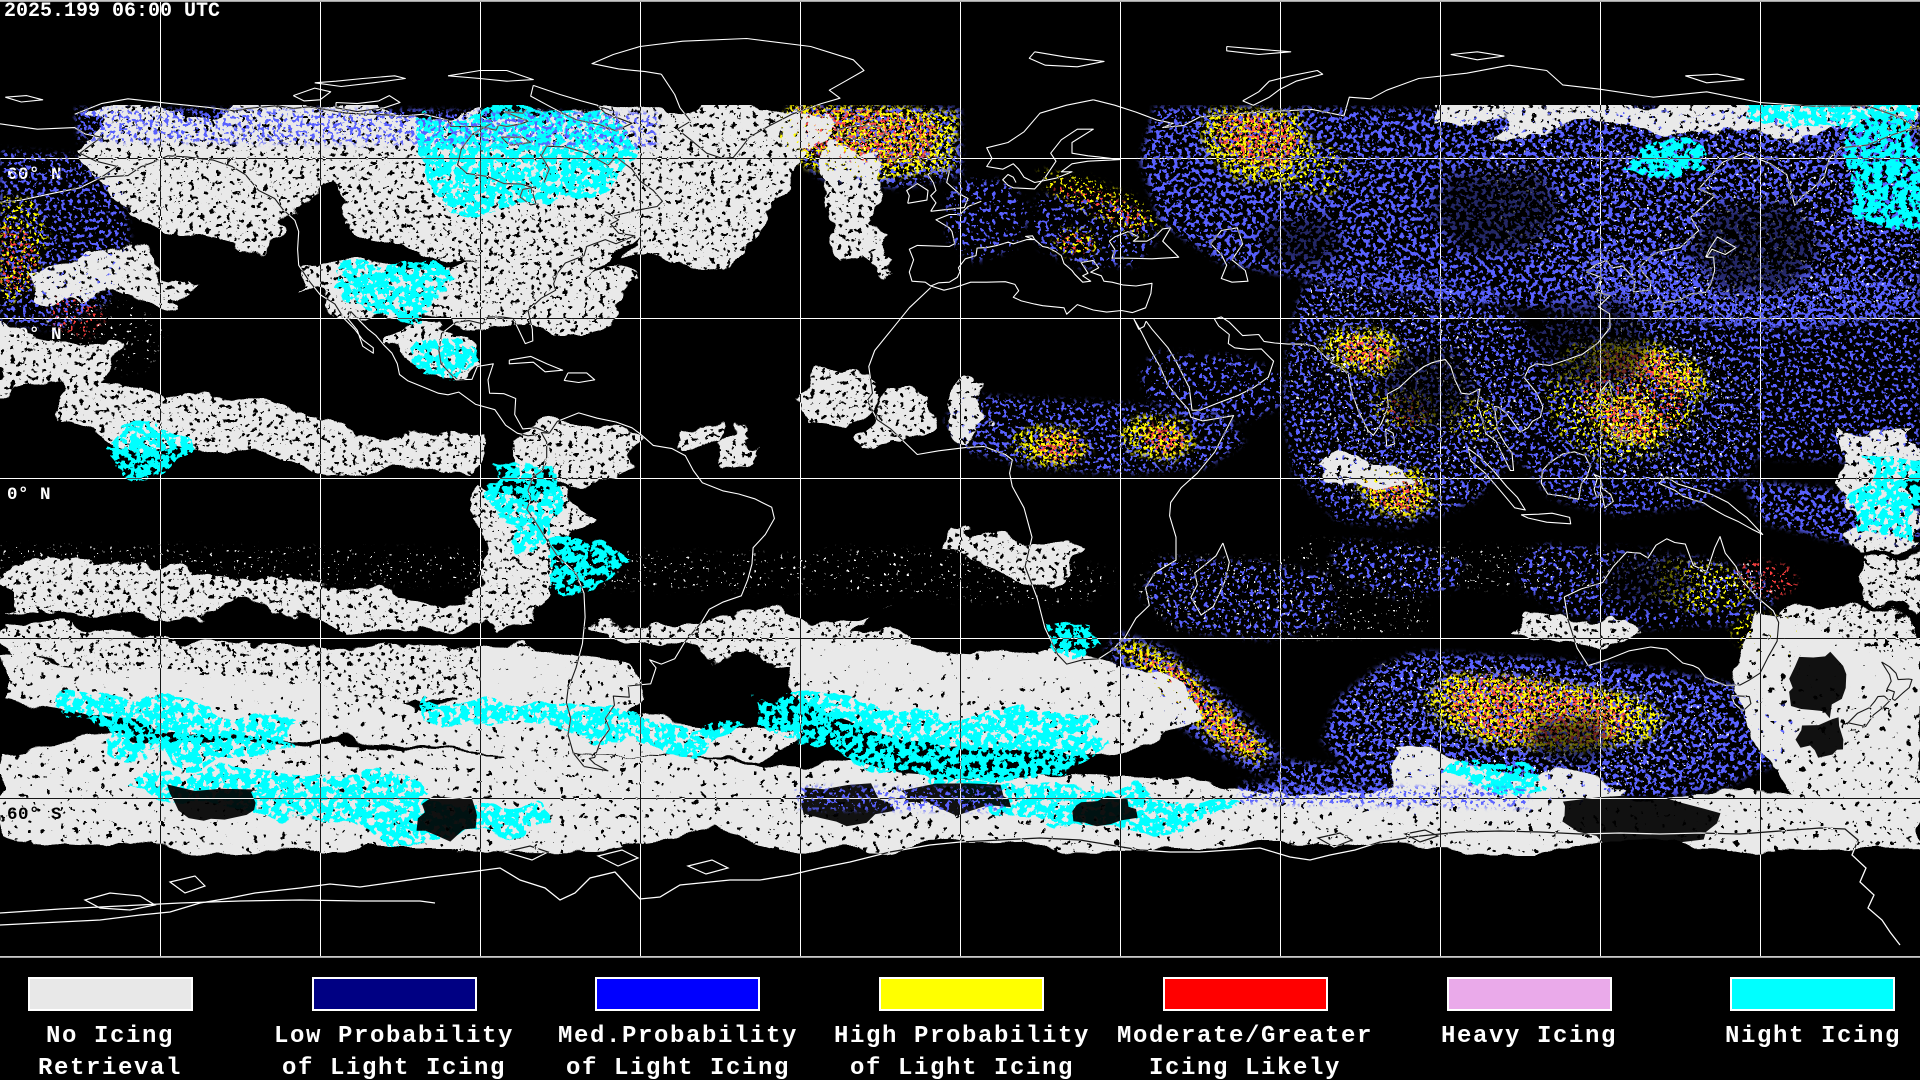  I want to click on svg-text: 60° S, so click(34, 815).